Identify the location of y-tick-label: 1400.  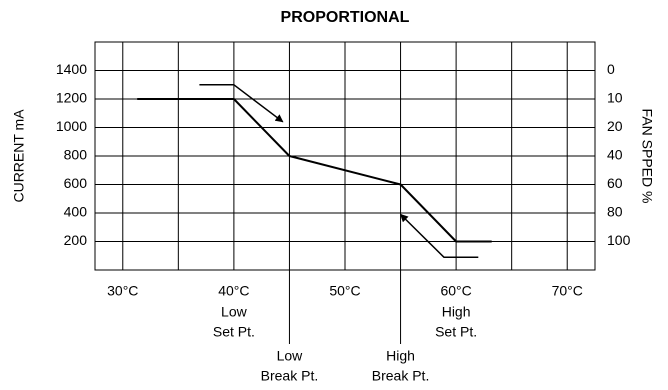
(71, 69).